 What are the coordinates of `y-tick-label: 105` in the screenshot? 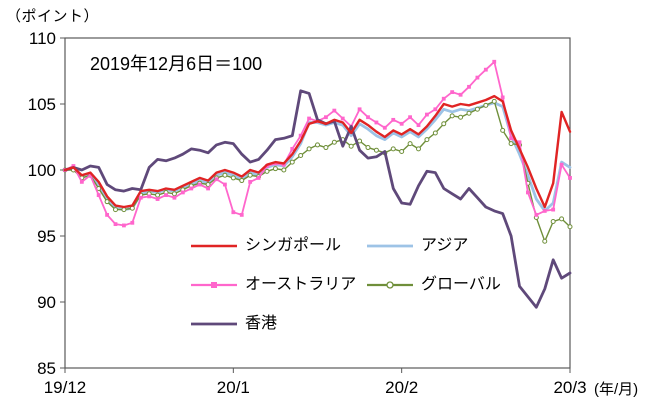 It's located at (42, 104).